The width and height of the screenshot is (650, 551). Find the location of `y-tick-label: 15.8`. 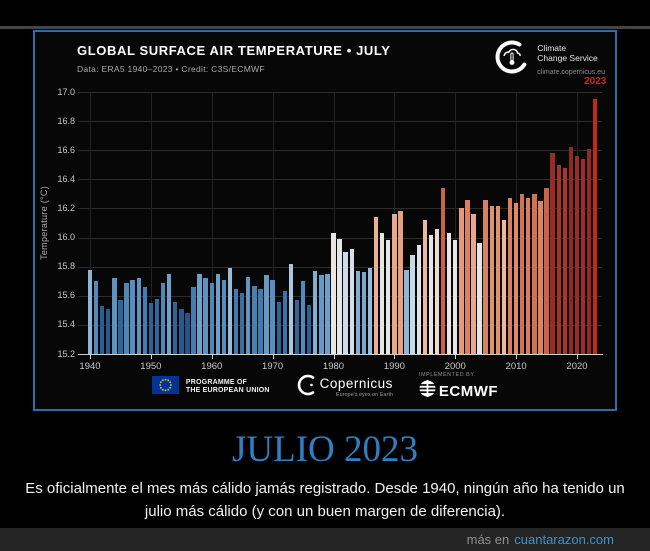

y-tick-label: 15.8 is located at coordinates (66, 266).